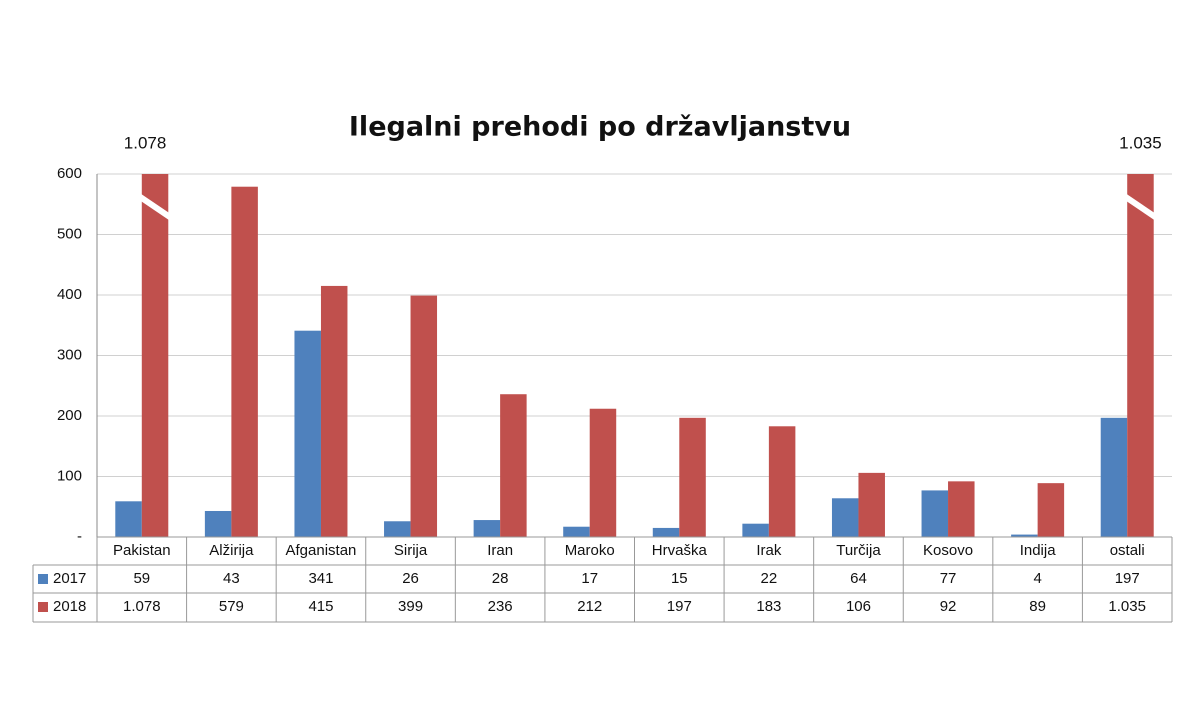 The height and width of the screenshot is (721, 1200). Describe the element at coordinates (589, 578) in the screenshot. I see `table-cell: 17` at that location.